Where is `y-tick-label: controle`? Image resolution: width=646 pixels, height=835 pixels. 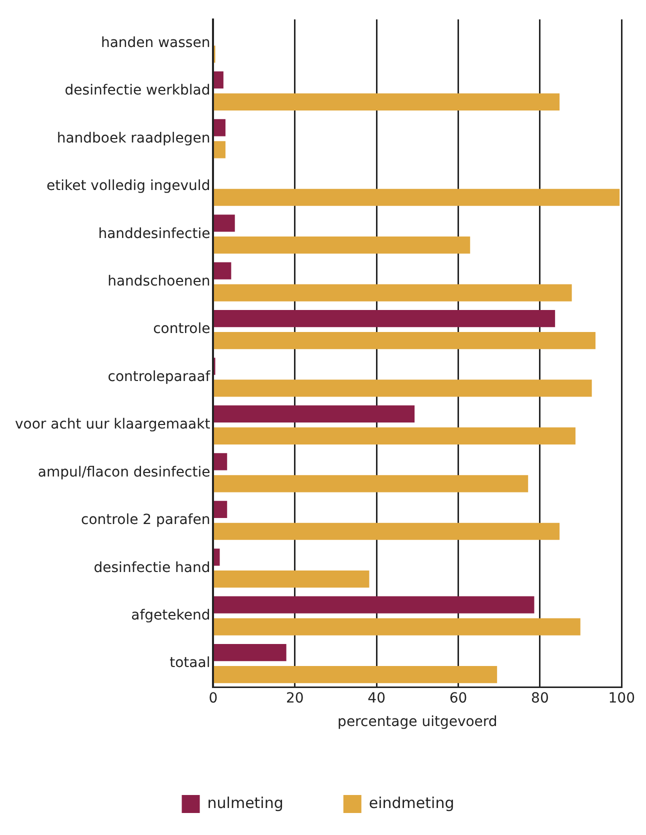 y-tick-label: controle is located at coordinates (181, 329).